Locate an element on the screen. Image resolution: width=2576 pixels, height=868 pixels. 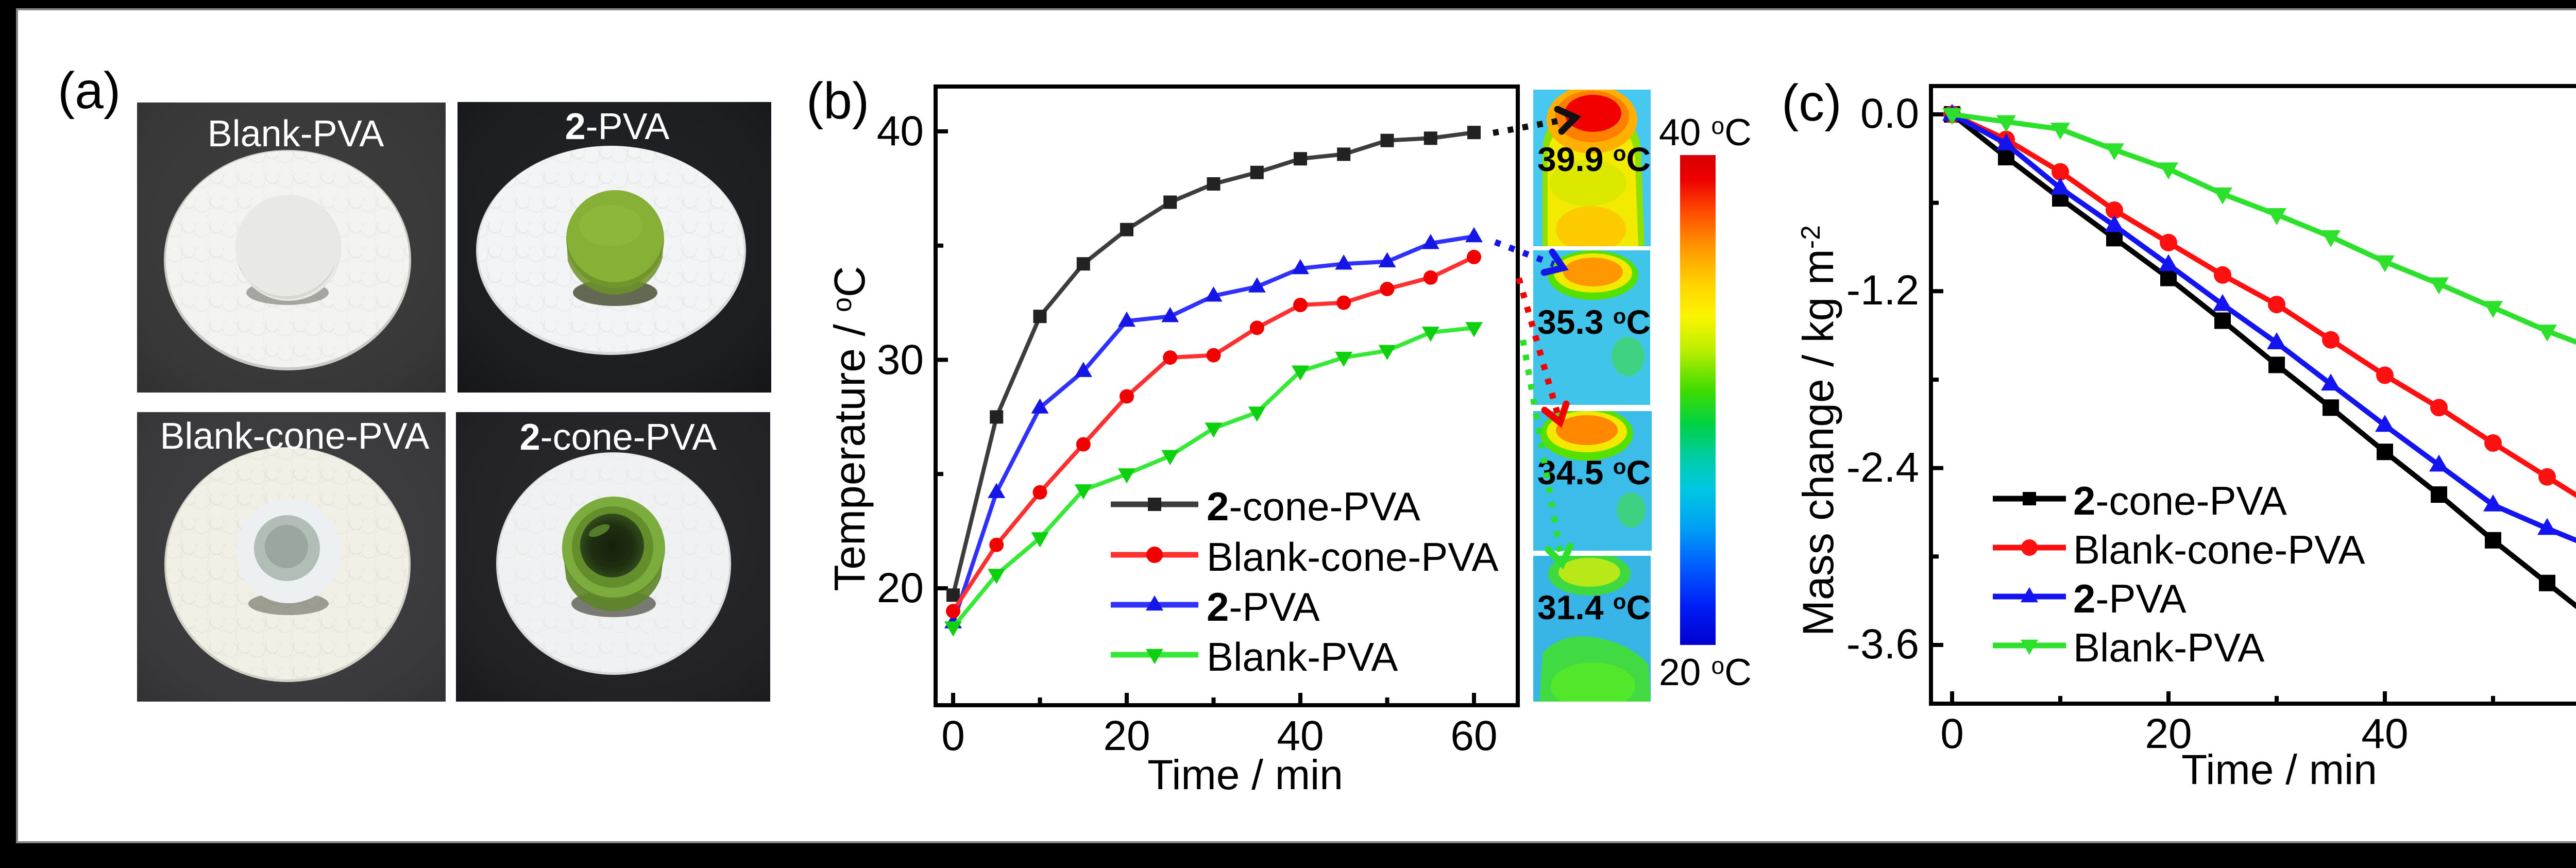
svg-text: 40 oC is located at coordinates (1705, 133).